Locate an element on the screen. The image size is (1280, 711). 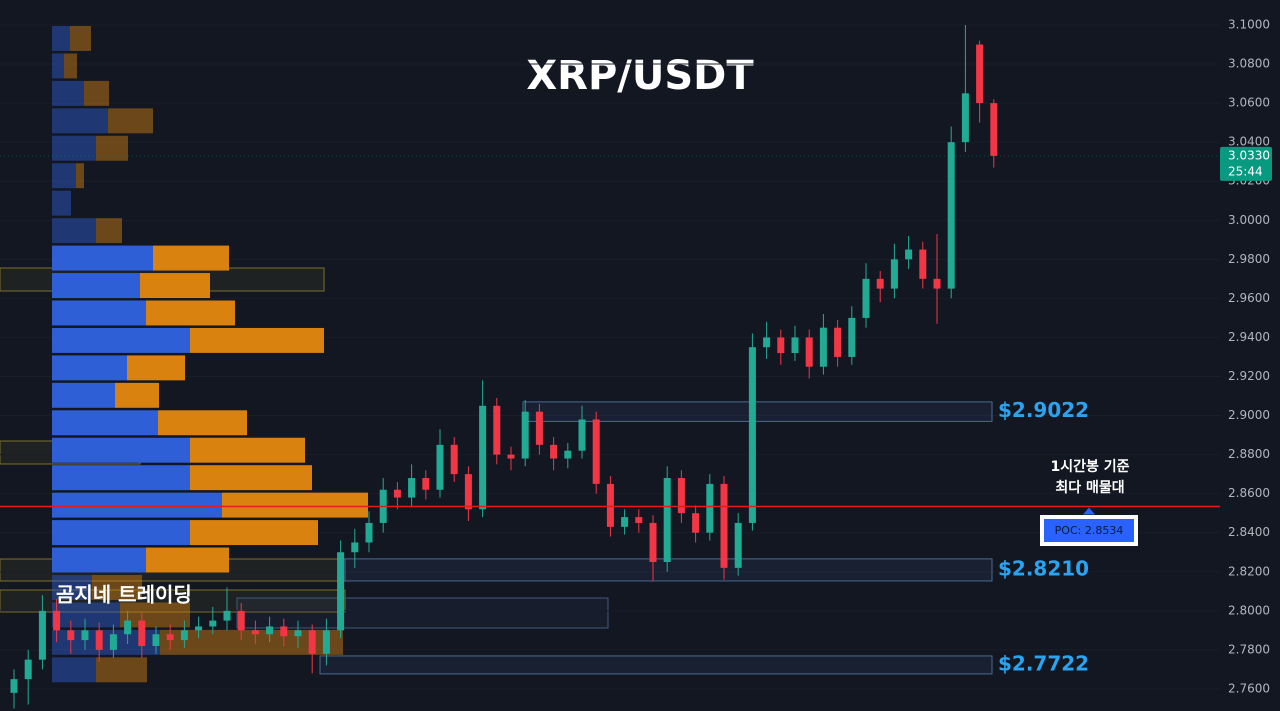
y-tick-label: 2.8000 is located at coordinates (1249, 610).